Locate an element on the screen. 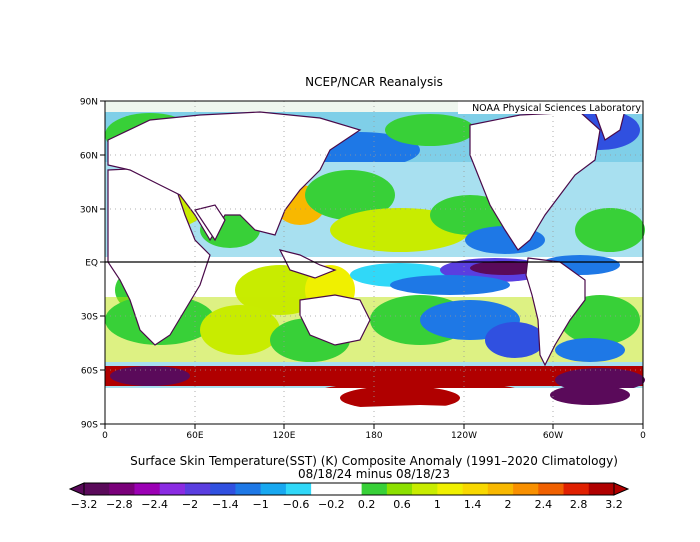  lat-label: EQ is located at coordinates (91, 264).